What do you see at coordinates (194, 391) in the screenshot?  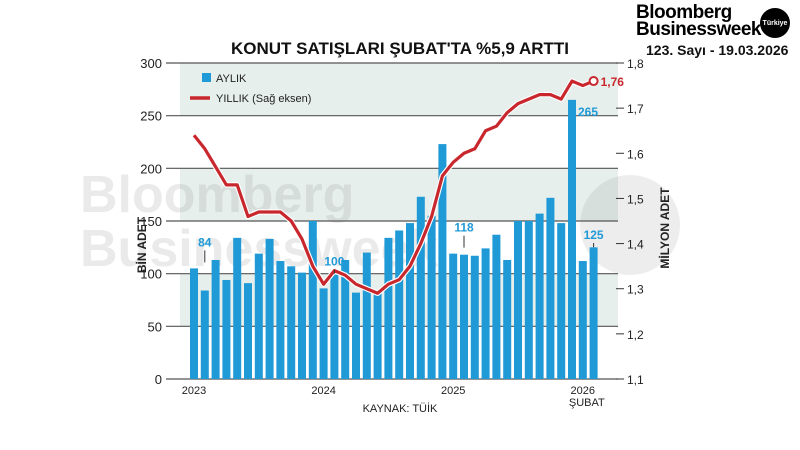 I see `x-tick-label: 2023` at bounding box center [194, 391].